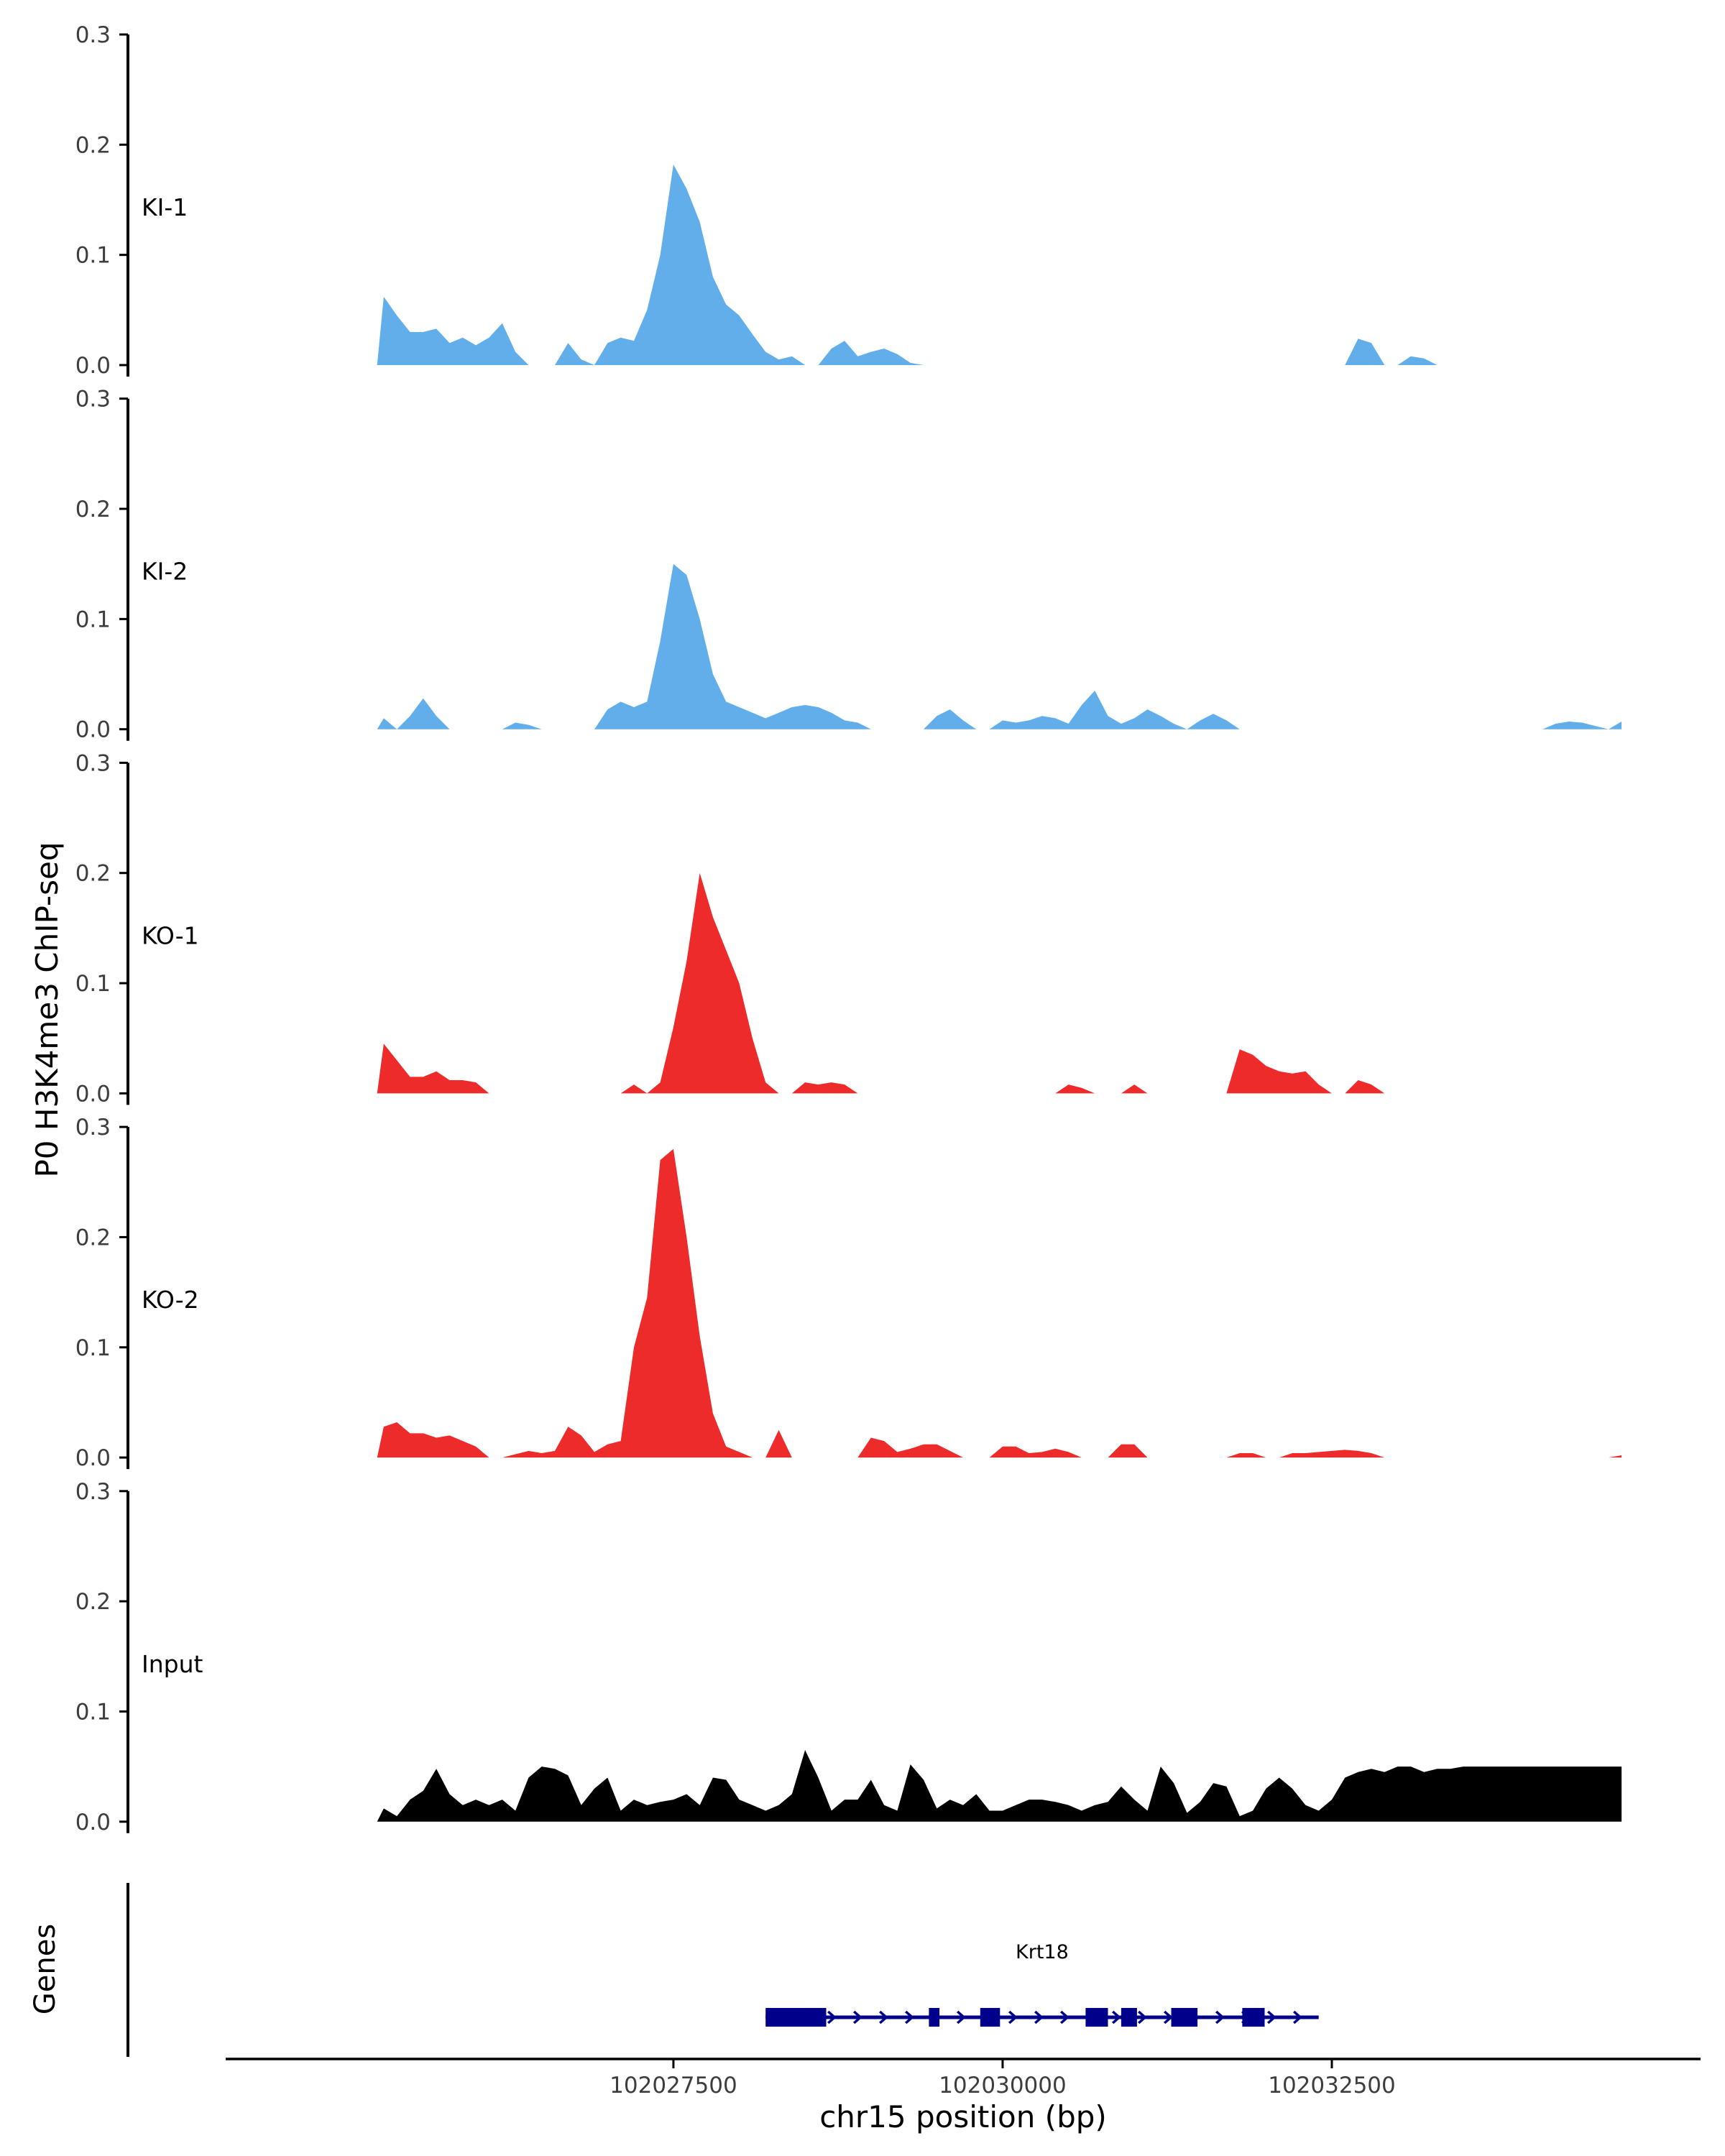  I want to click on panel-ko-2: 0.0 0.1 0.2 0.3 KO-2, so click(848, 1293).